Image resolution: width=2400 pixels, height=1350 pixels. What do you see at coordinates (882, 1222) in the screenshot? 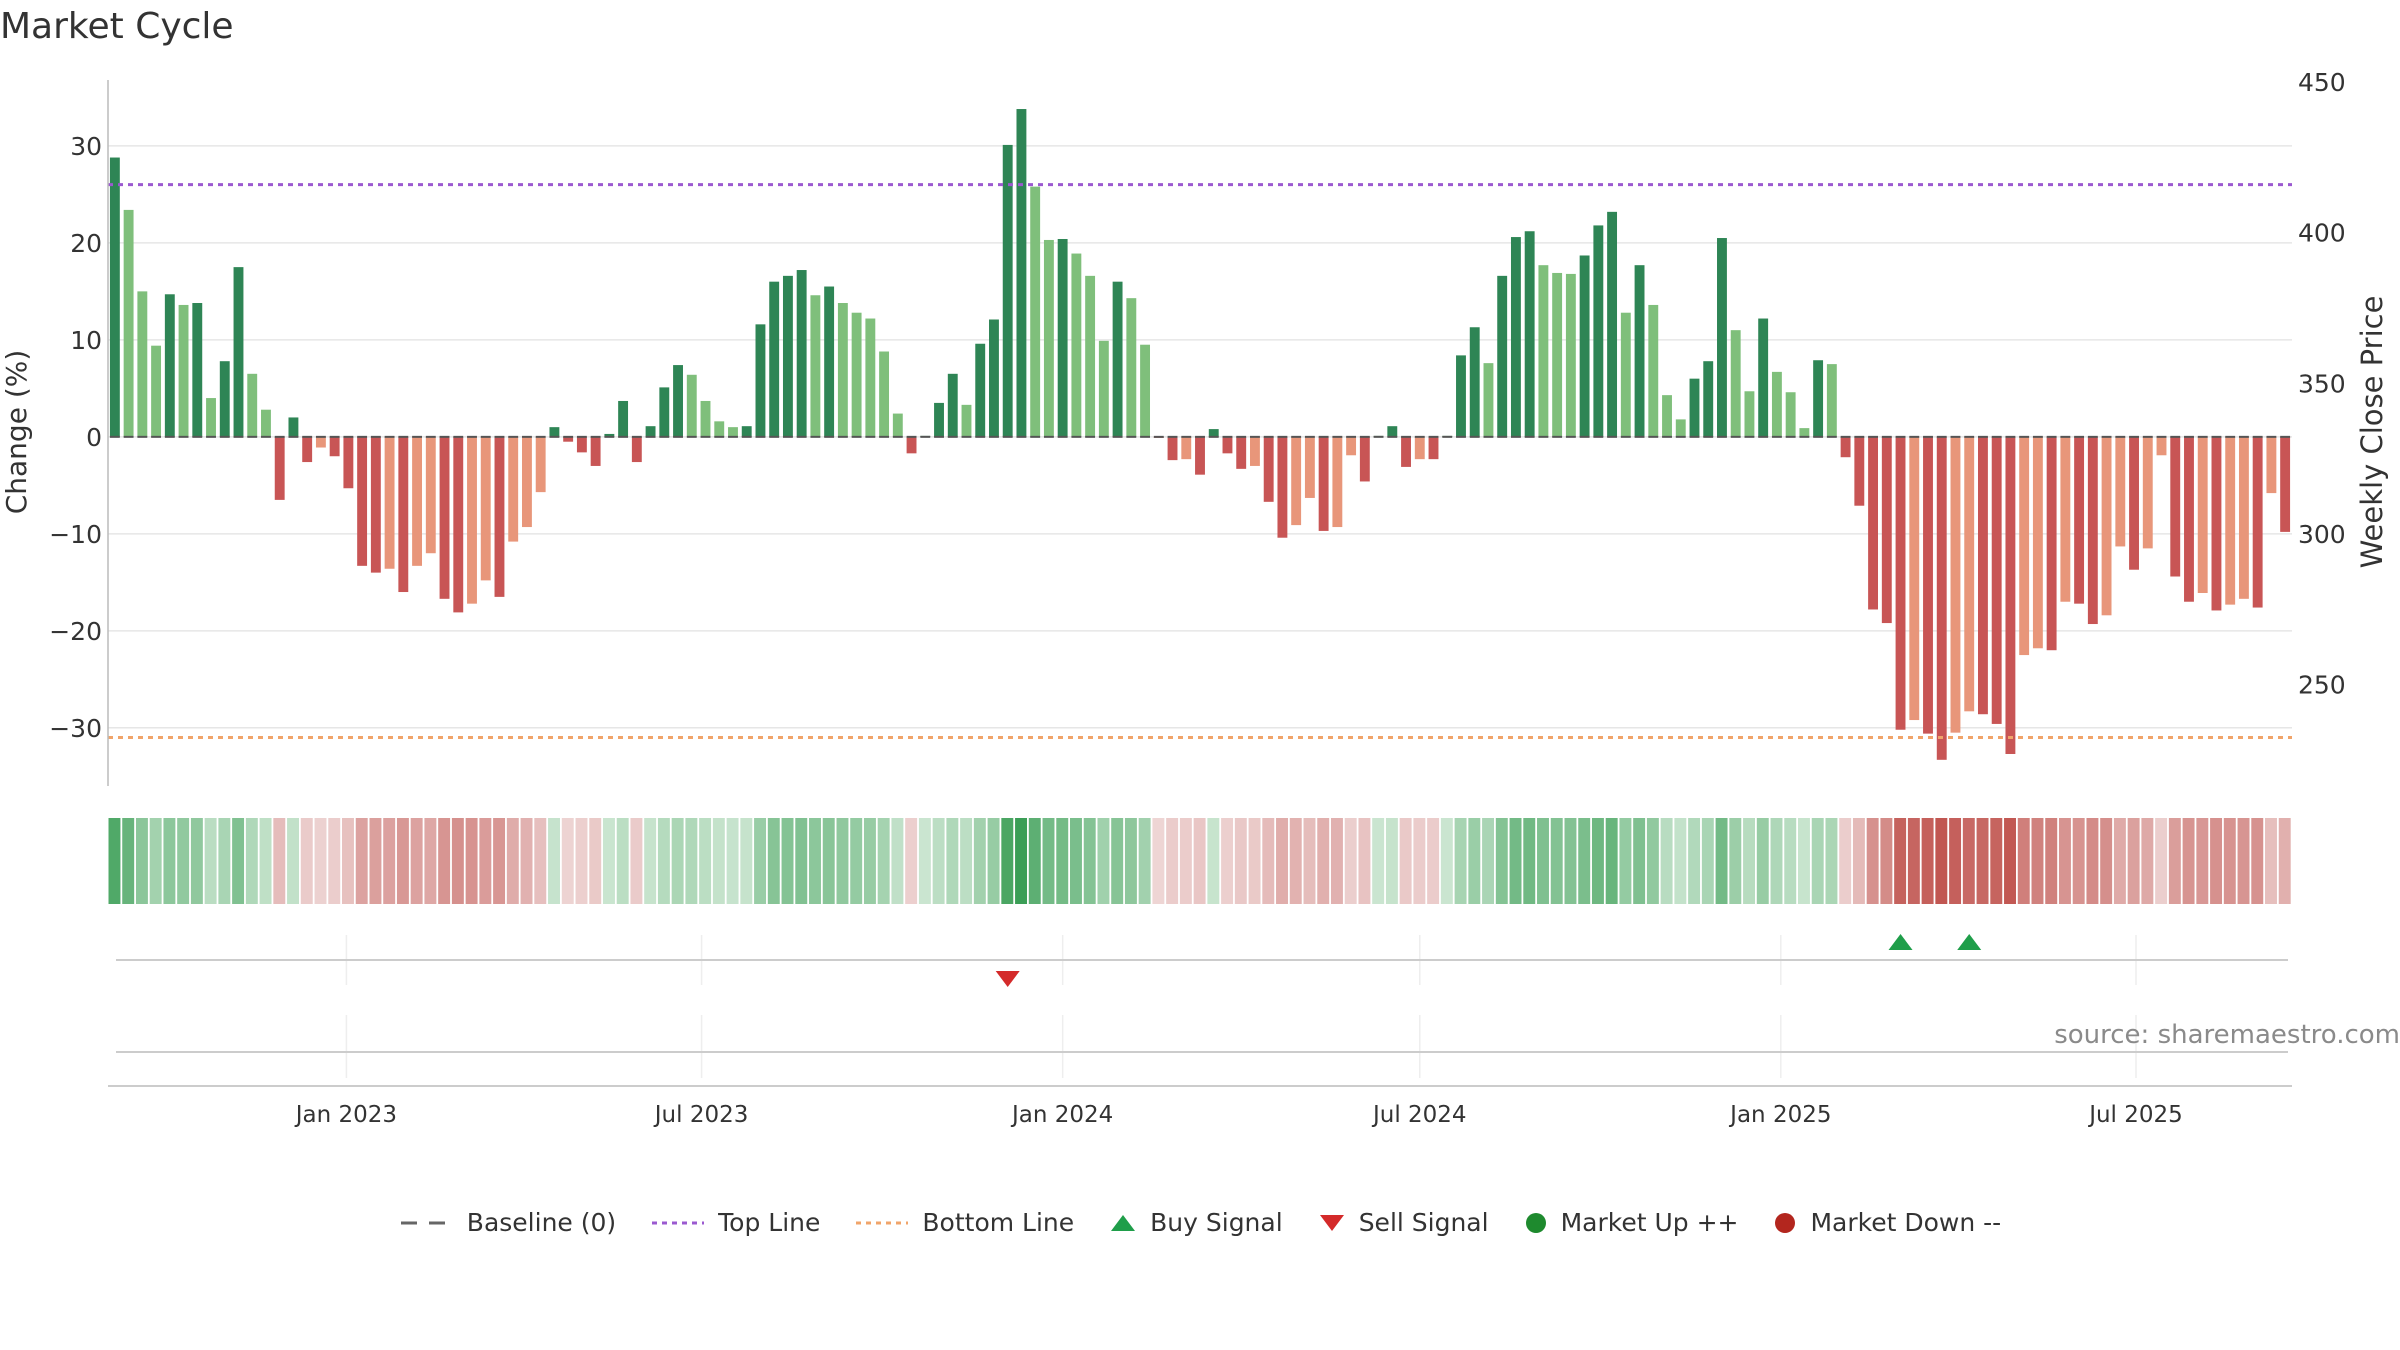
I see `dotted-orange-line-icon` at bounding box center [882, 1222].